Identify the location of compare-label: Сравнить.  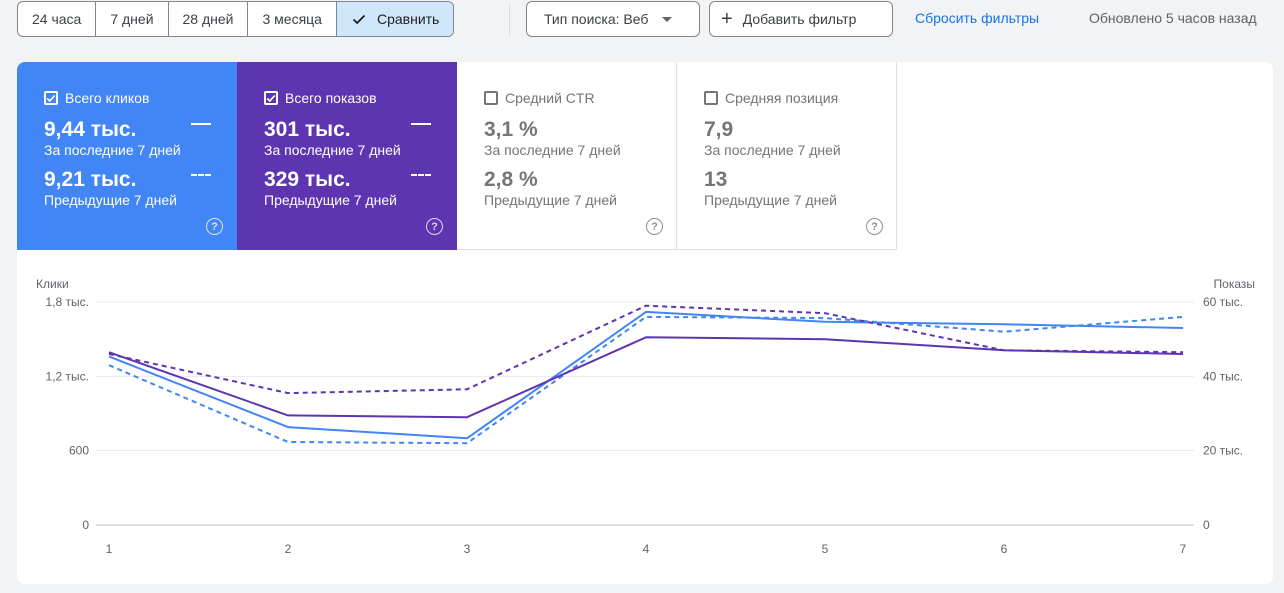
(408, 19).